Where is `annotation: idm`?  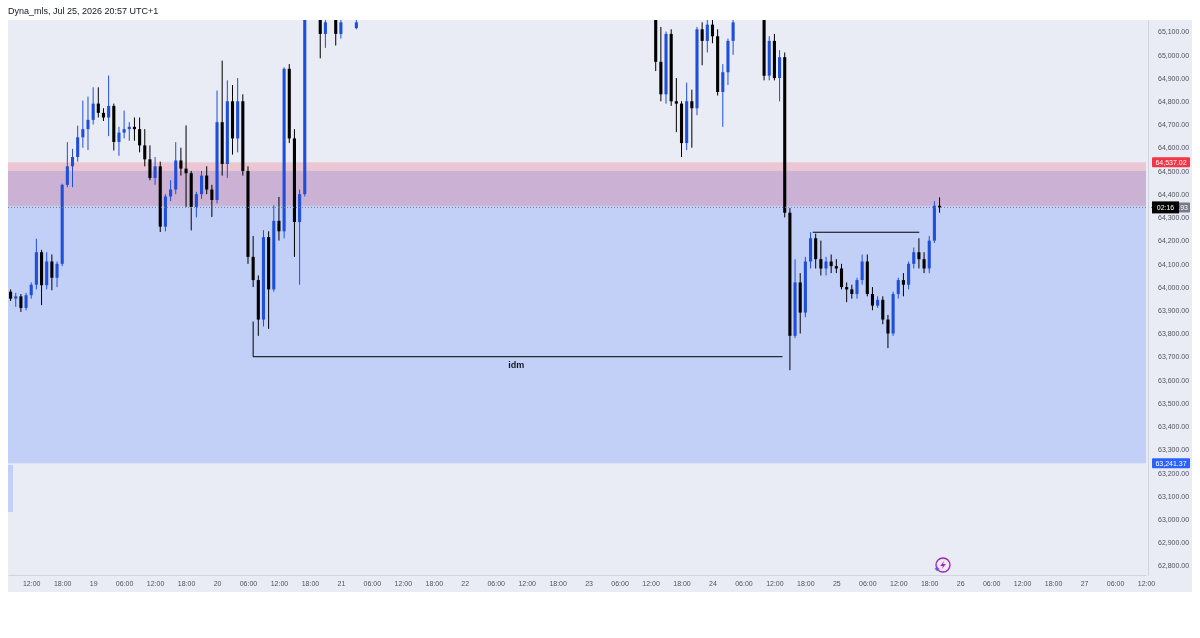 annotation: idm is located at coordinates (516, 364).